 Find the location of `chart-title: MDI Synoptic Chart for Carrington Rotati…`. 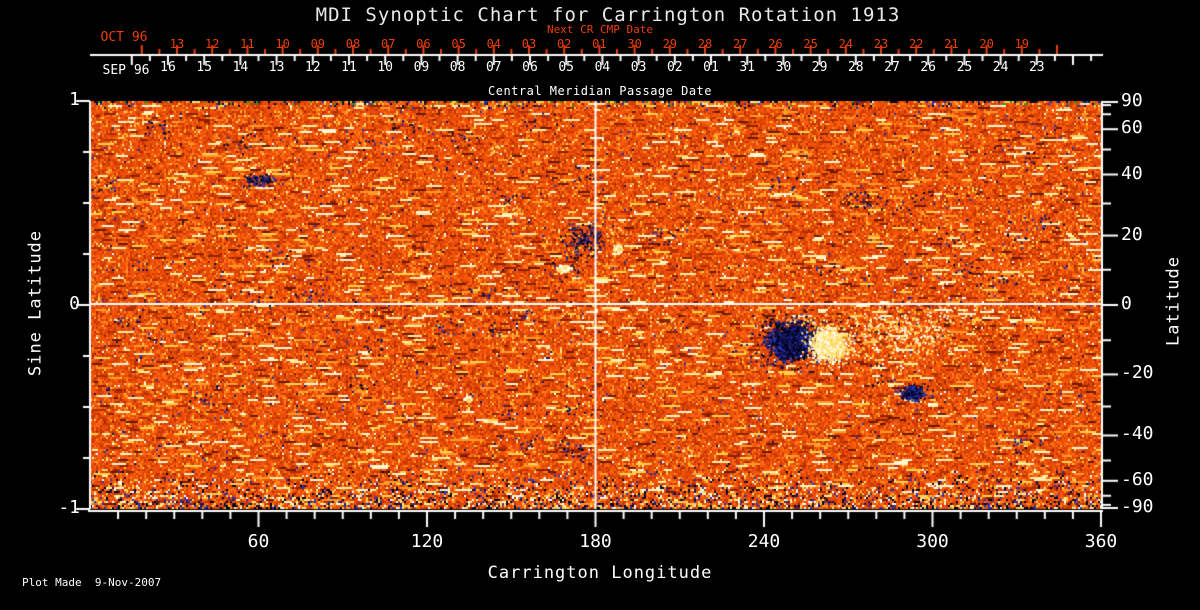

chart-title: MDI Synoptic Chart for Carrington Rotati… is located at coordinates (608, 15).